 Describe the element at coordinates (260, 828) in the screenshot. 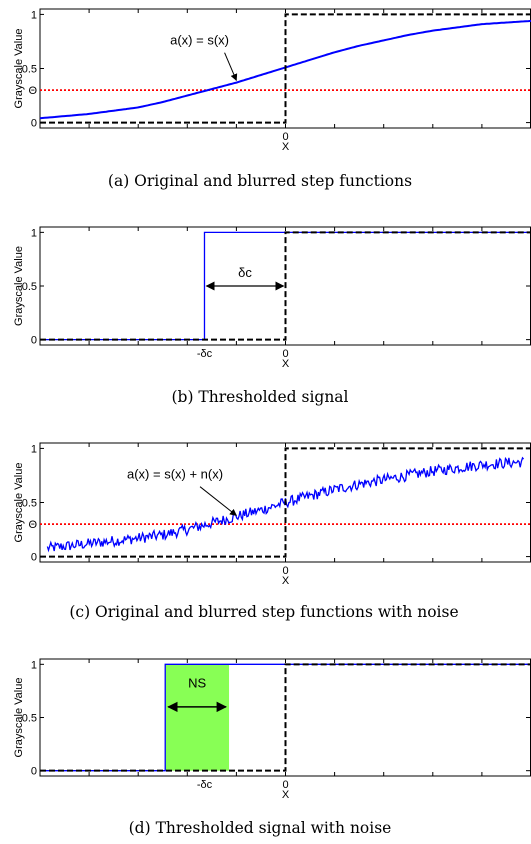

I see `caption-d: (d) Thresholded signal with noise` at that location.